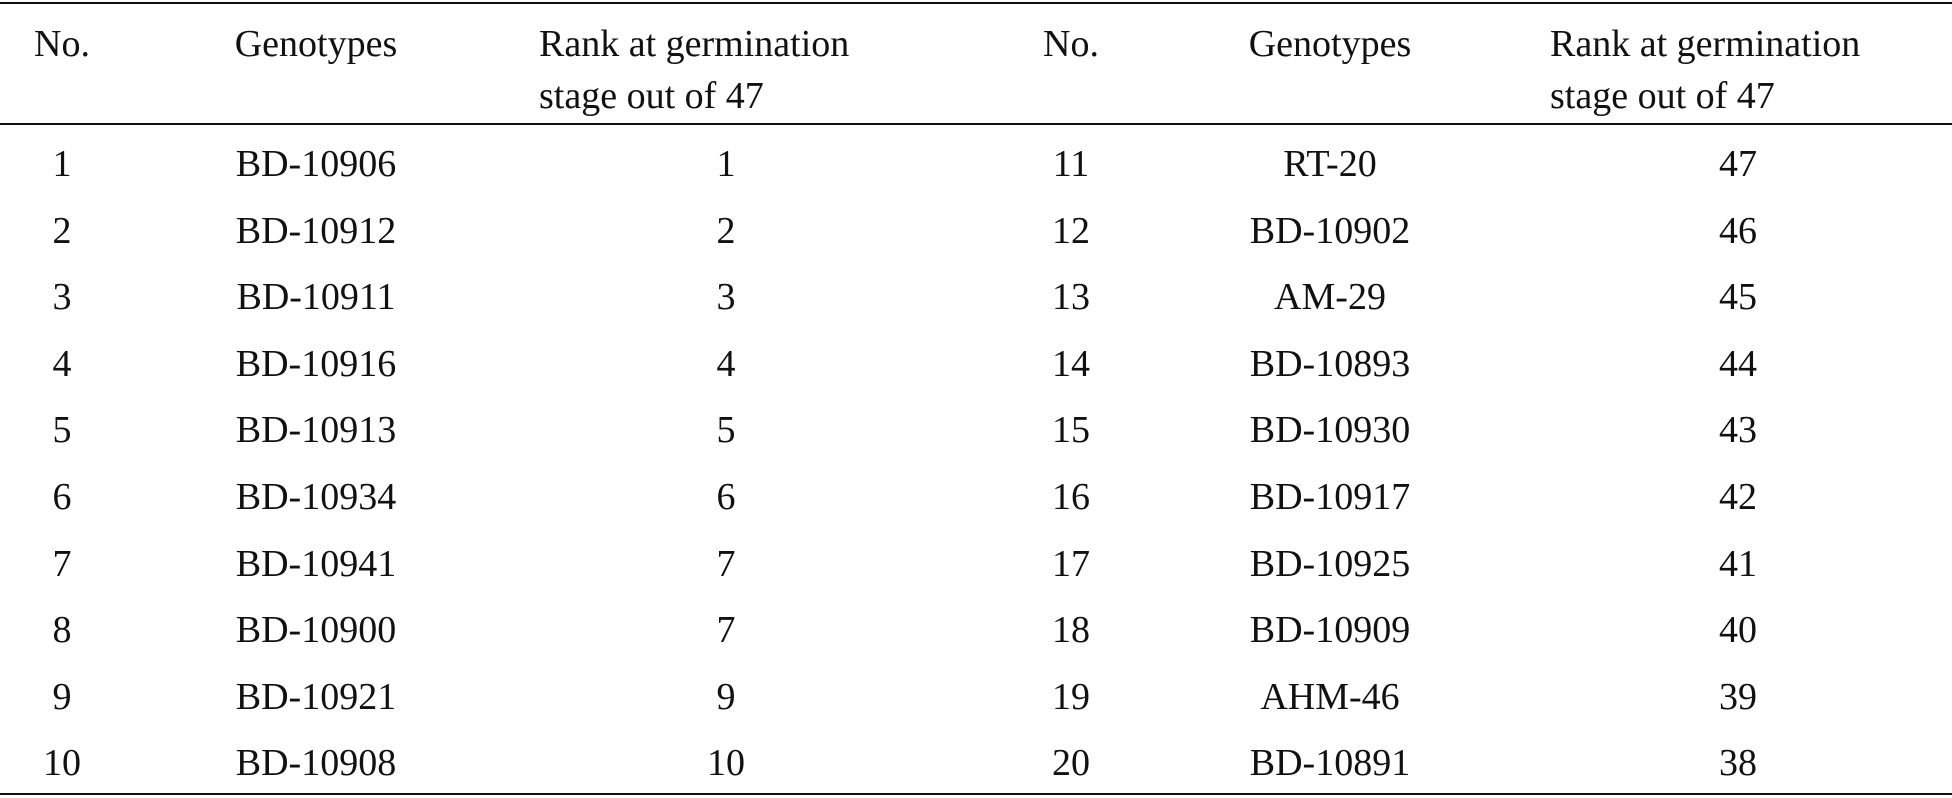 This screenshot has width=1952, height=798. Describe the element at coordinates (1738, 696) in the screenshot. I see `table-cell: 39` at that location.